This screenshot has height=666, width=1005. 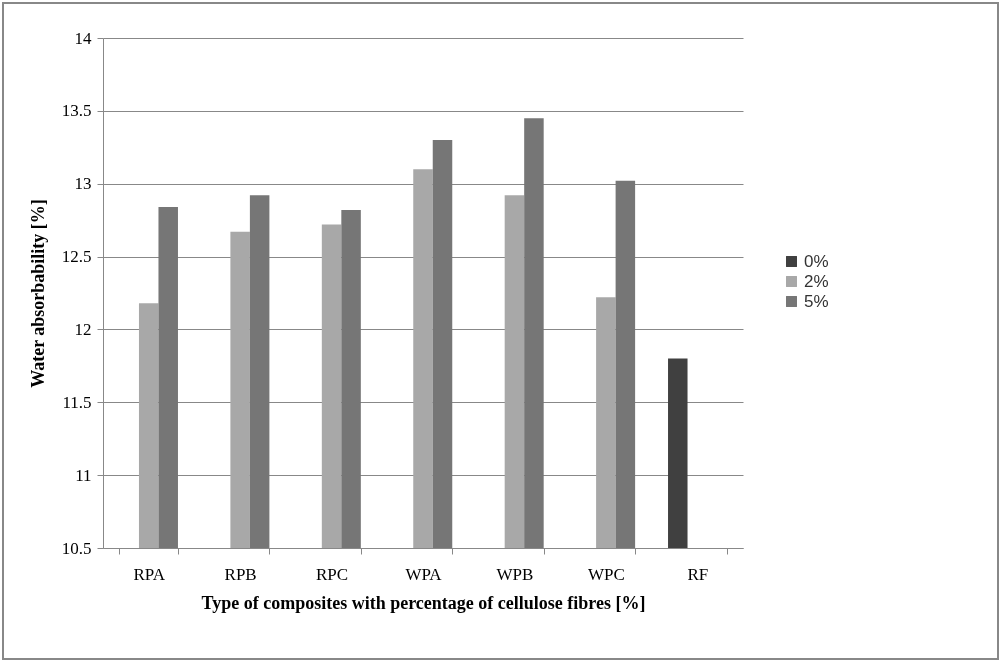 I want to click on x-tick-label: RF, so click(x=698, y=574).